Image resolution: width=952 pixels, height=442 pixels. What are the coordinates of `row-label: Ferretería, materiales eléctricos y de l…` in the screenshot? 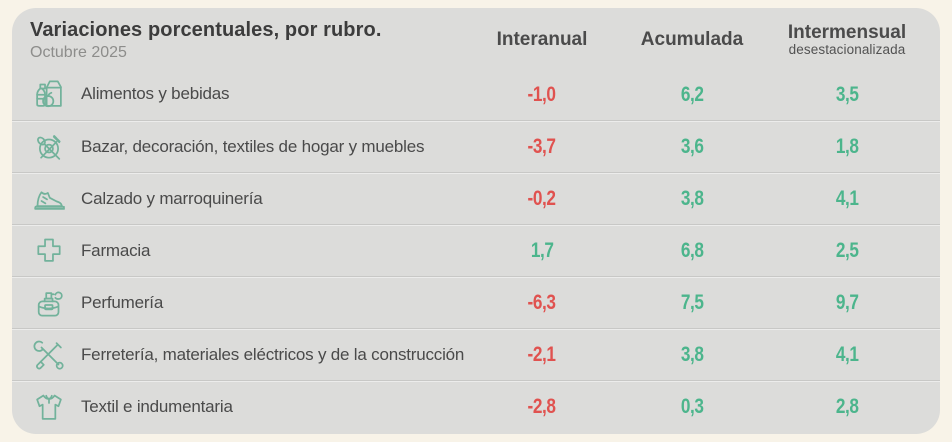 It's located at (273, 354).